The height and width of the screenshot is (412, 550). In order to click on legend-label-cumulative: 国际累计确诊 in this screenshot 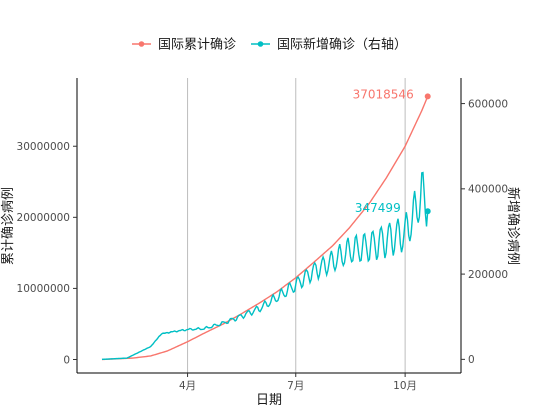, I will do `click(197, 45)`.